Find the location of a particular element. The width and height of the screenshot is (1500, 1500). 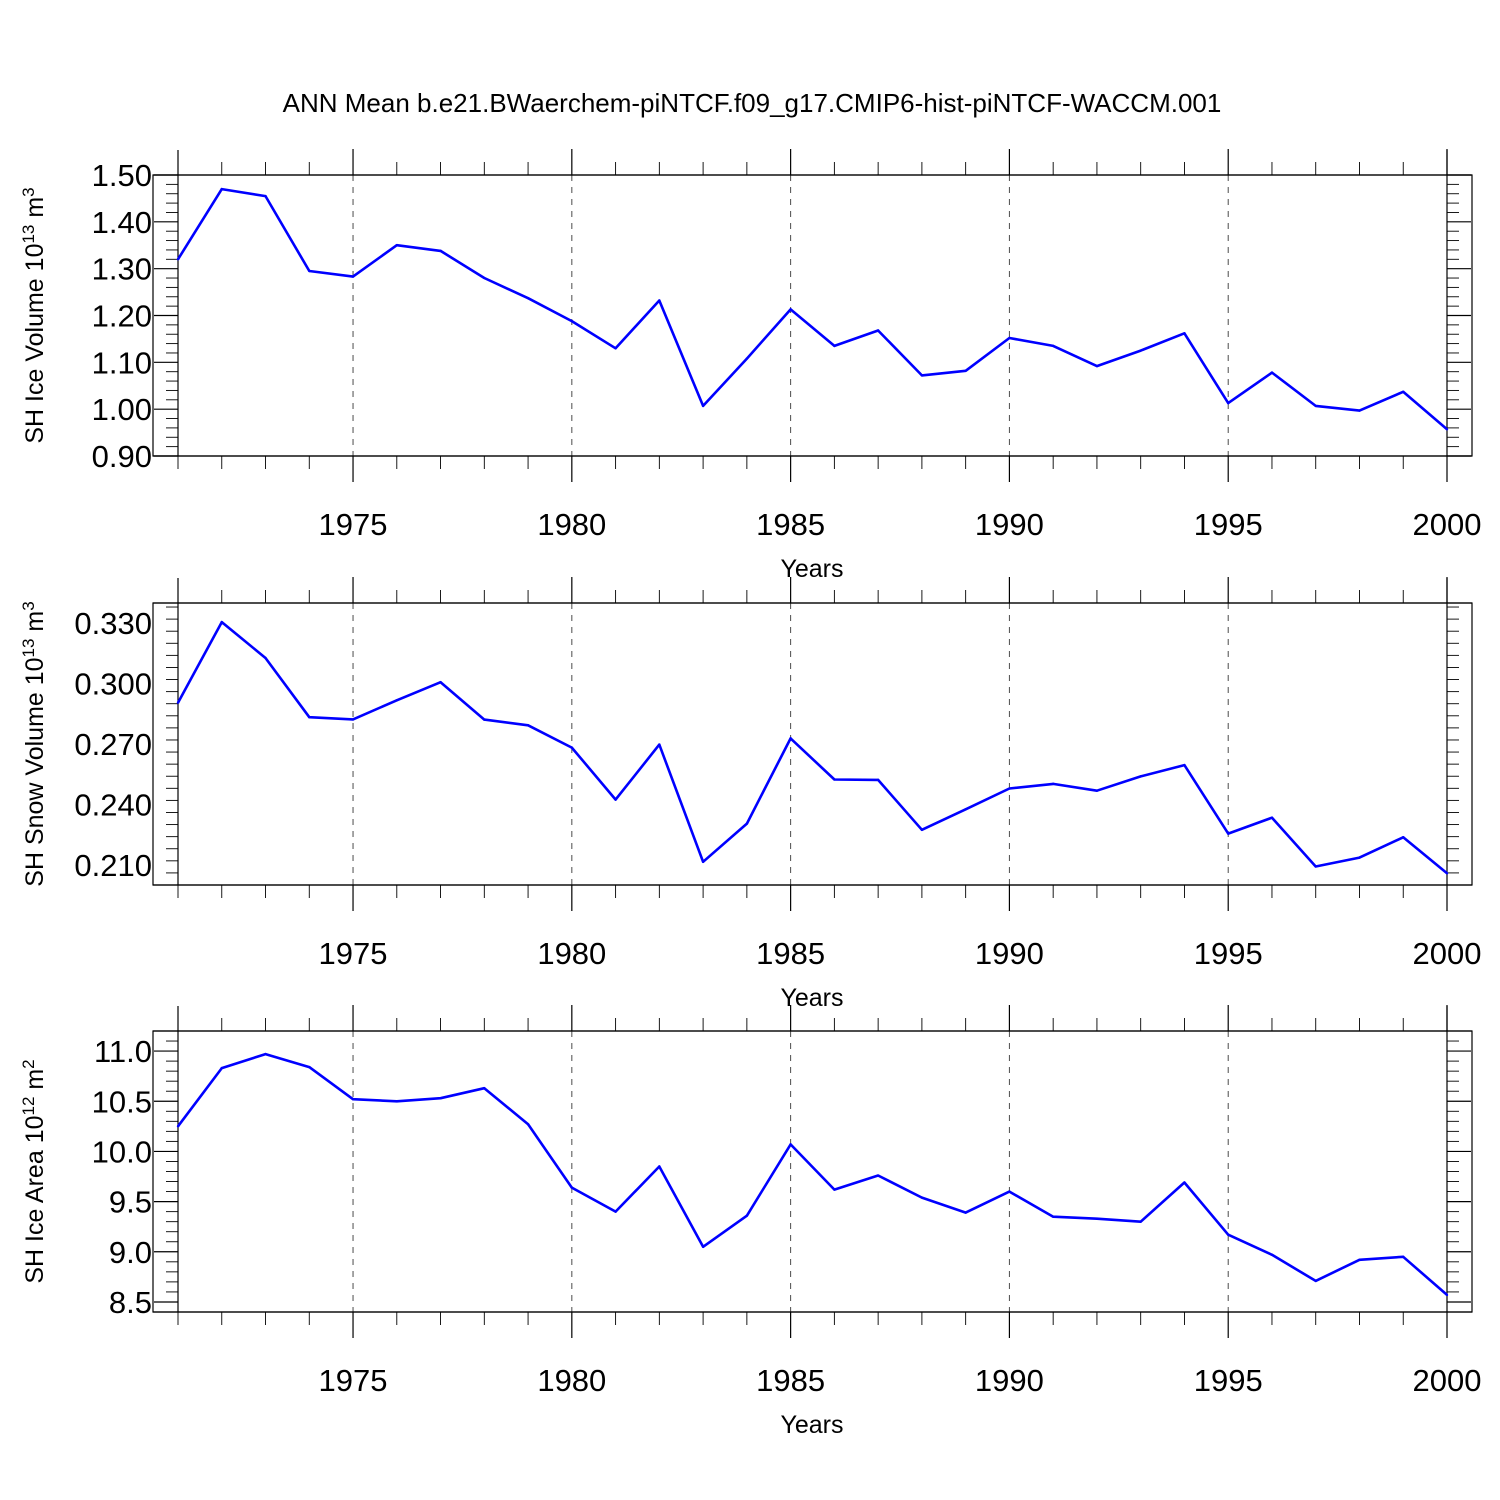

y-tick-label: 1.40 is located at coordinates (122, 222).